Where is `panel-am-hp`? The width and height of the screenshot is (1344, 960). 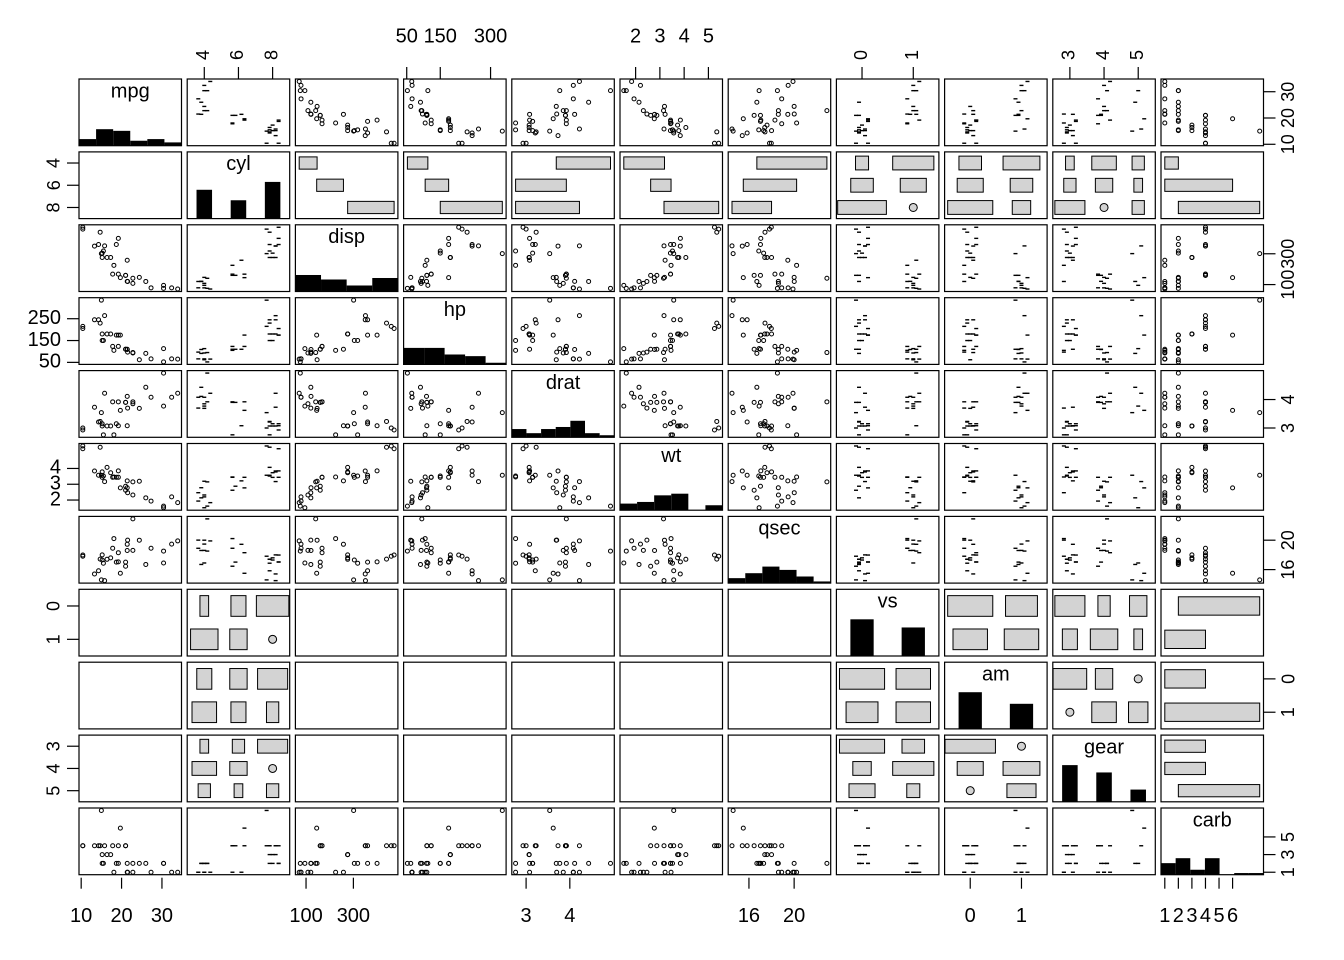 panel-am-hp is located at coordinates (455, 695).